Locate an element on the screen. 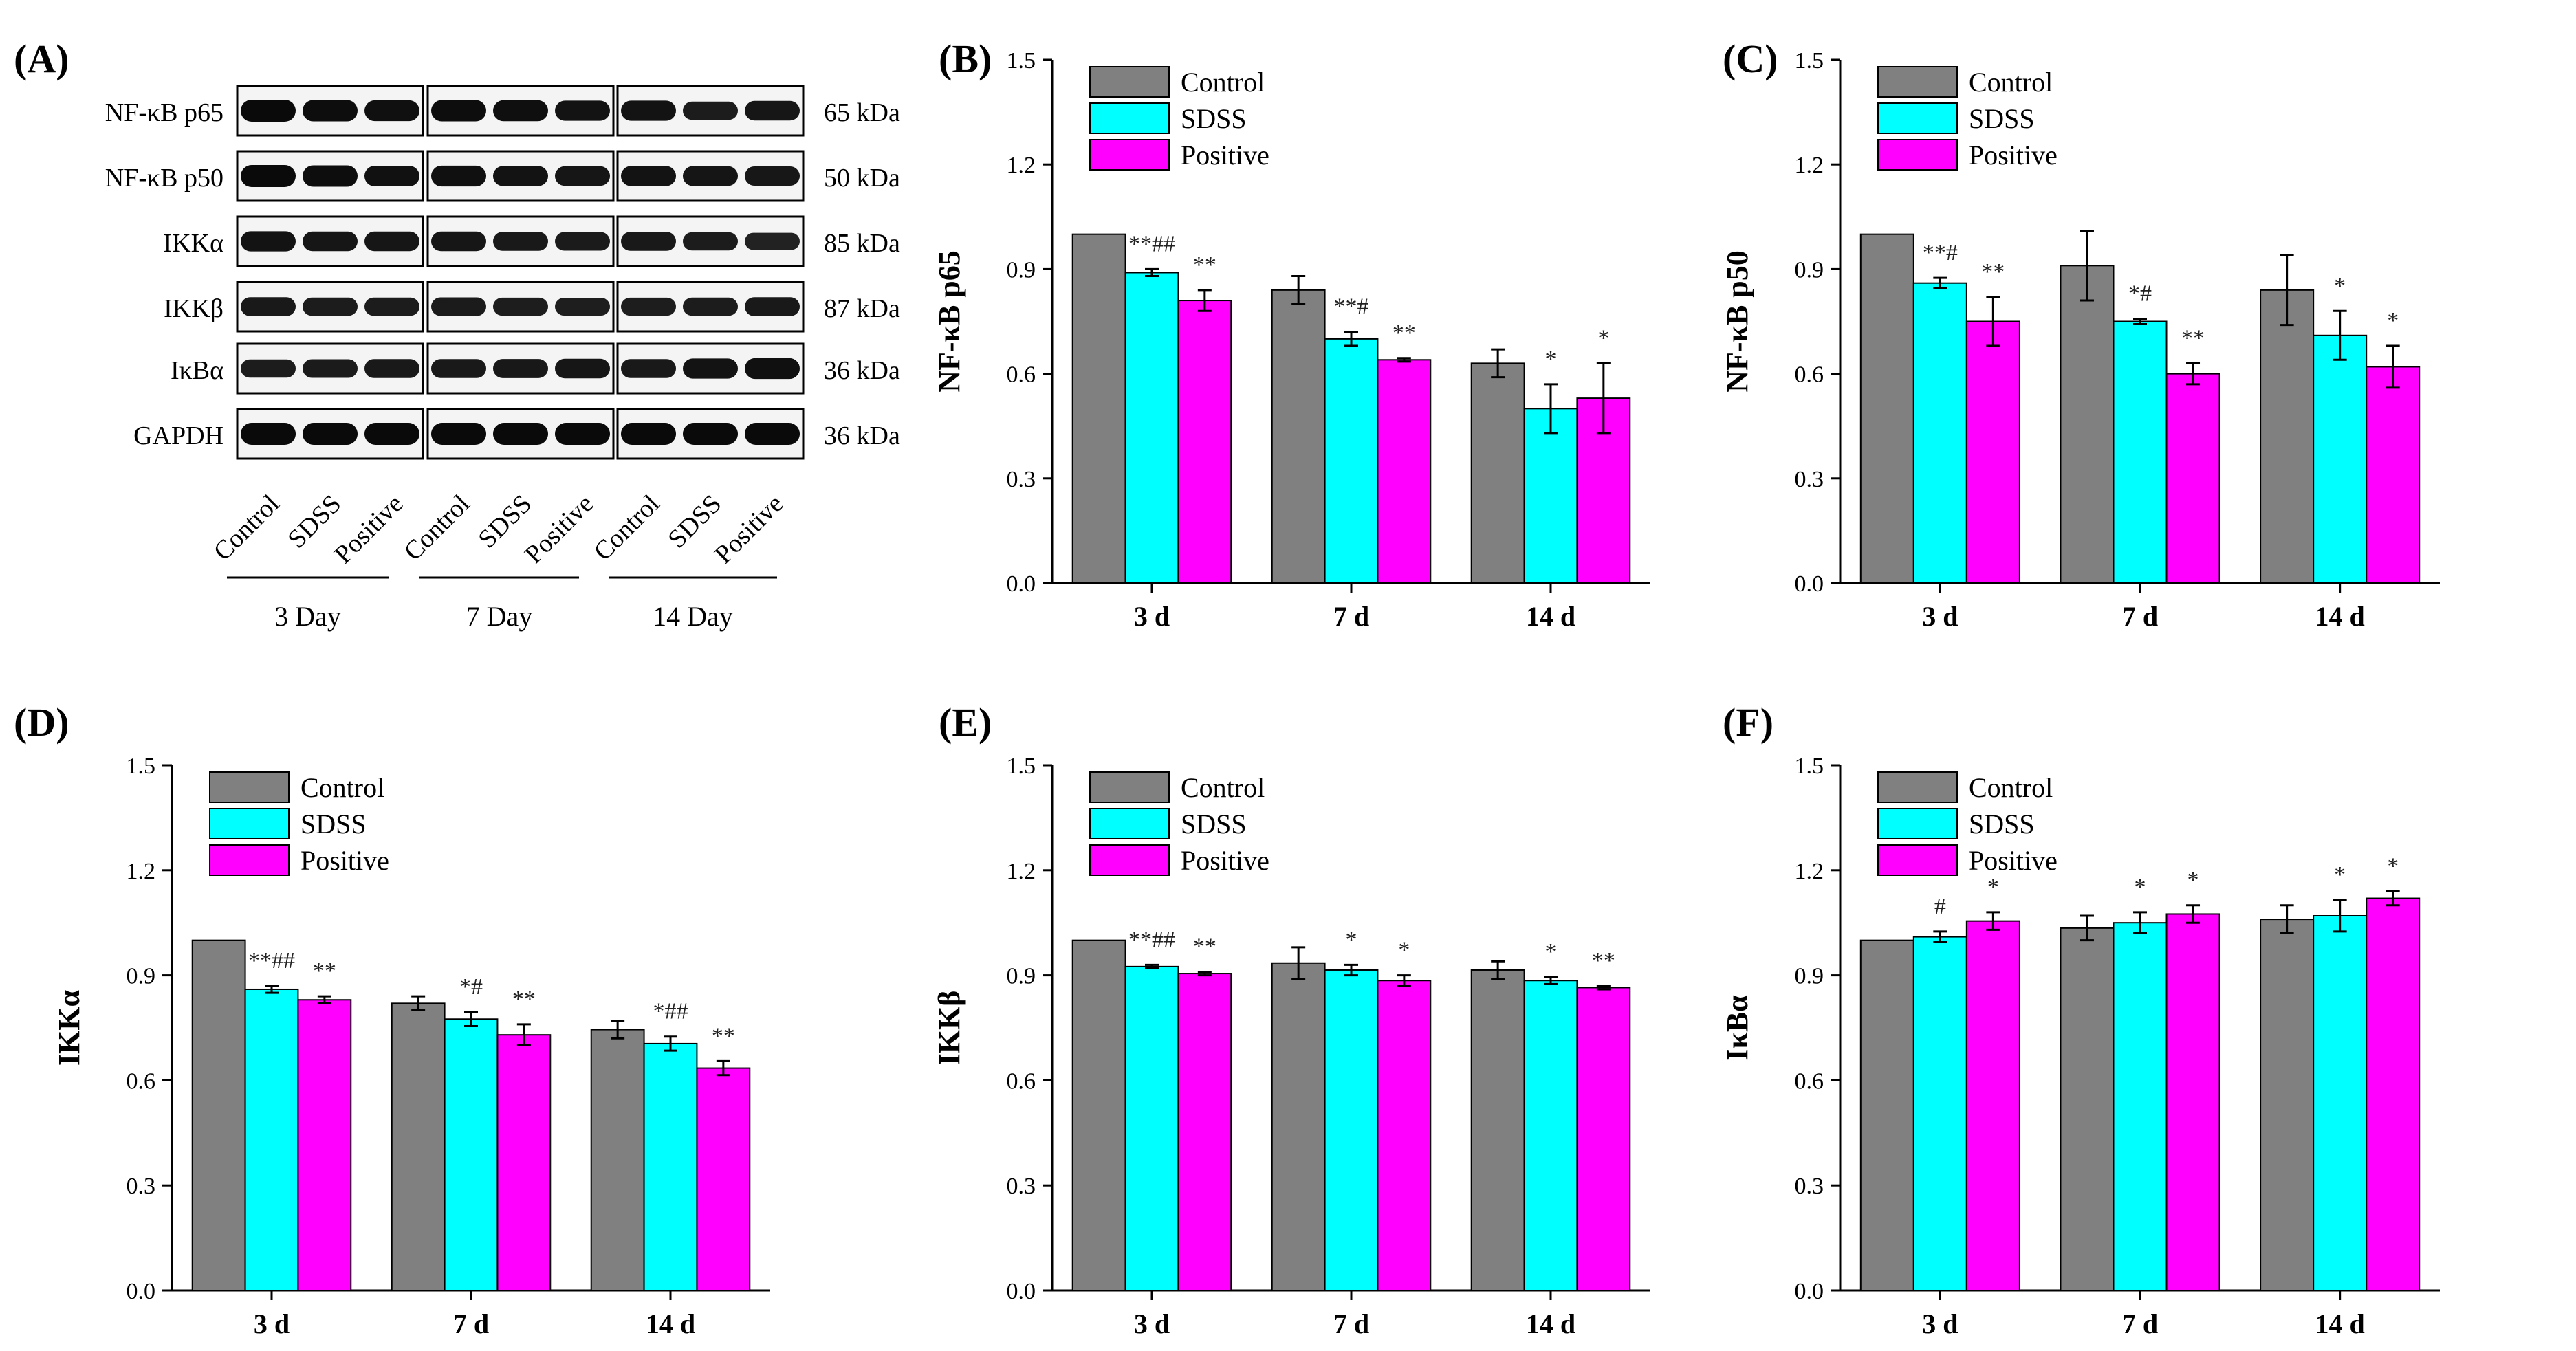  y-axis-label: IKKα is located at coordinates (69, 1027).